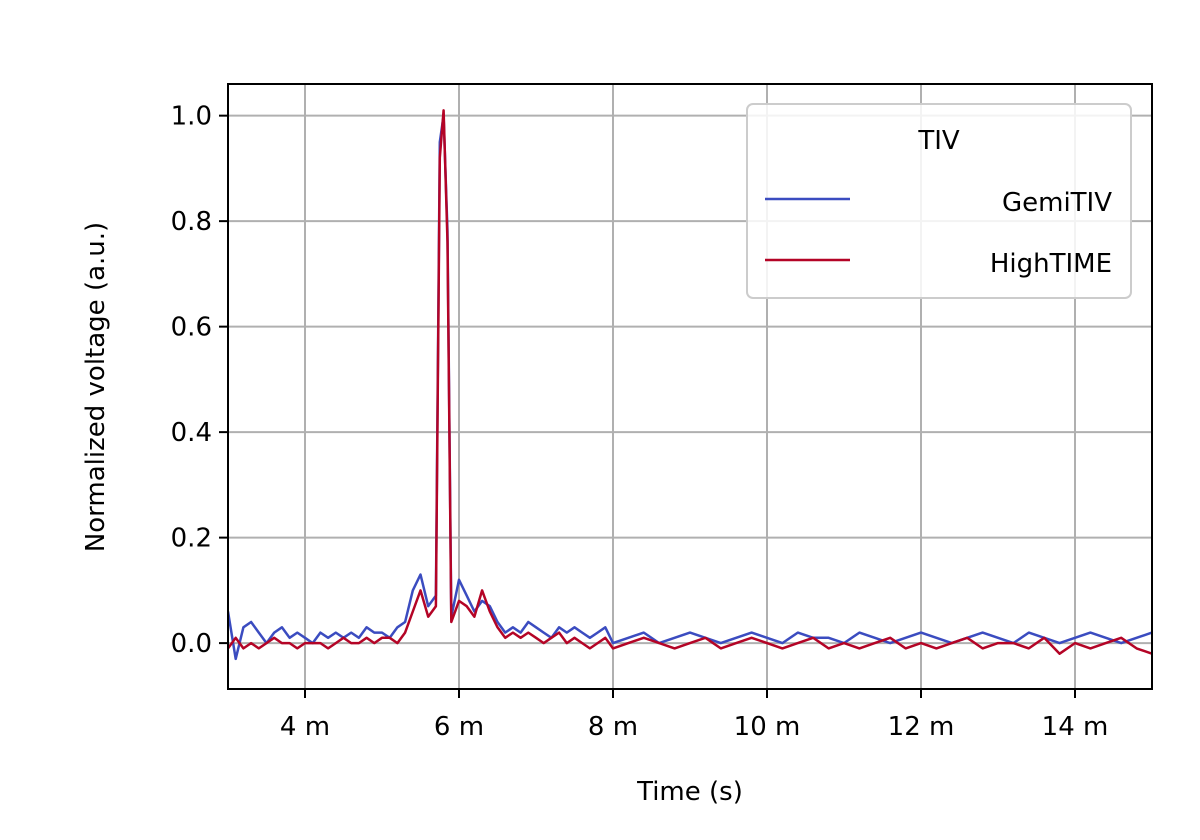 The width and height of the screenshot is (1200, 840). Describe the element at coordinates (191, 433) in the screenshot. I see `y-tick-label: 0.4` at that location.